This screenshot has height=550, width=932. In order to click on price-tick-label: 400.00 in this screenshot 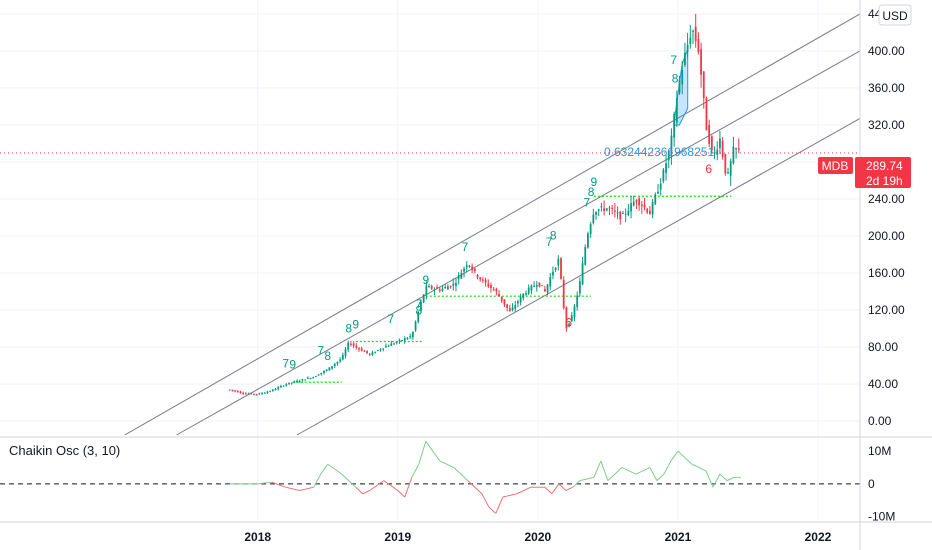, I will do `click(886, 51)`.